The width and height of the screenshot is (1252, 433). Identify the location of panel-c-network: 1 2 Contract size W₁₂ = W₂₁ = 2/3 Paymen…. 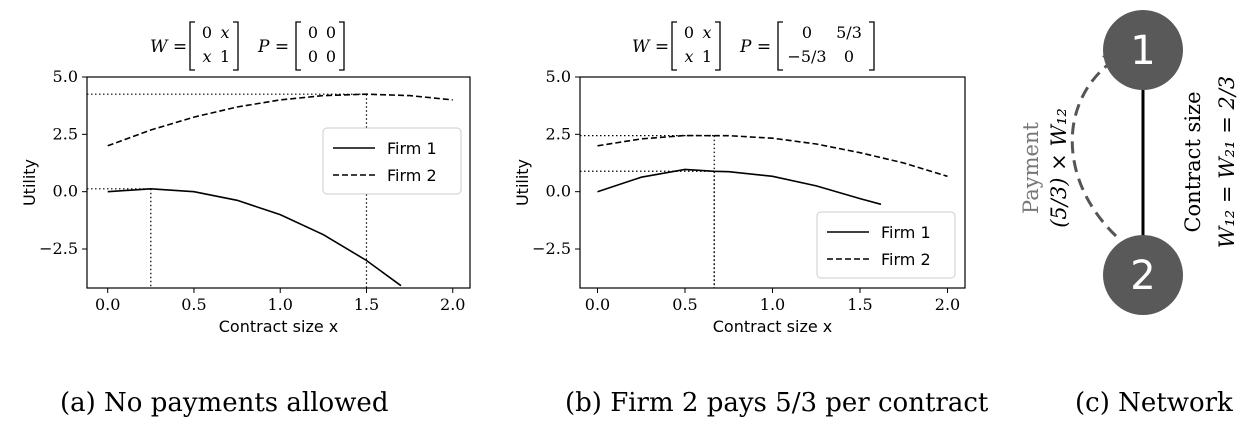
(1129, 162).